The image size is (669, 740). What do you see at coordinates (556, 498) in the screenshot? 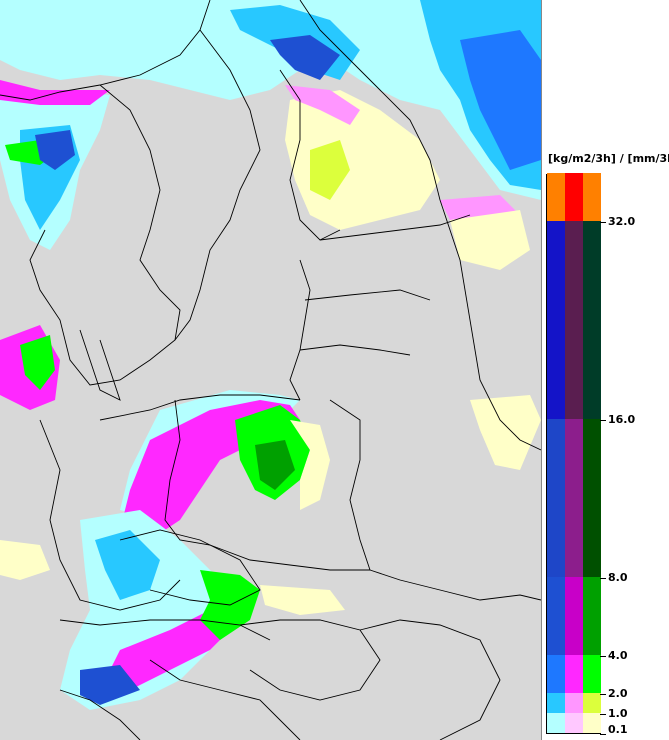
I see `legend-swatch-rain-8.0` at bounding box center [556, 498].